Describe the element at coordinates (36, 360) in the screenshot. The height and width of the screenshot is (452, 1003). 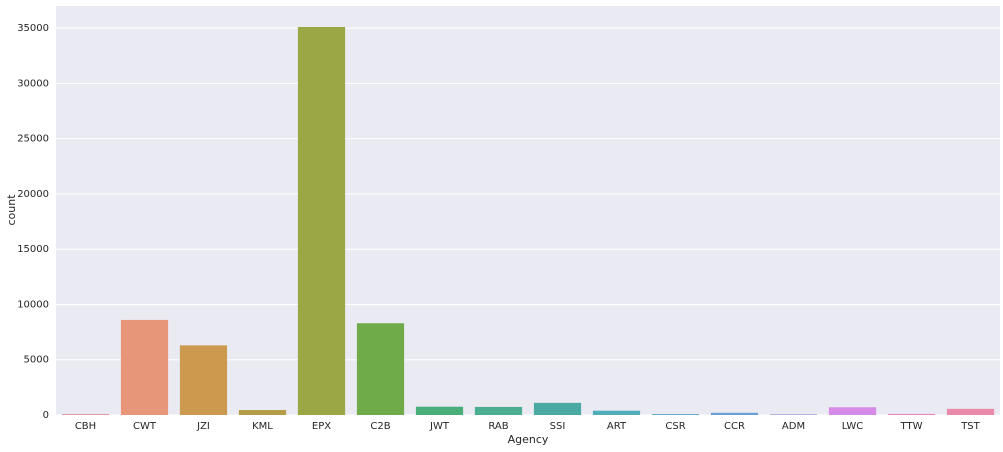
I see `y-tick-label: 5000` at that location.